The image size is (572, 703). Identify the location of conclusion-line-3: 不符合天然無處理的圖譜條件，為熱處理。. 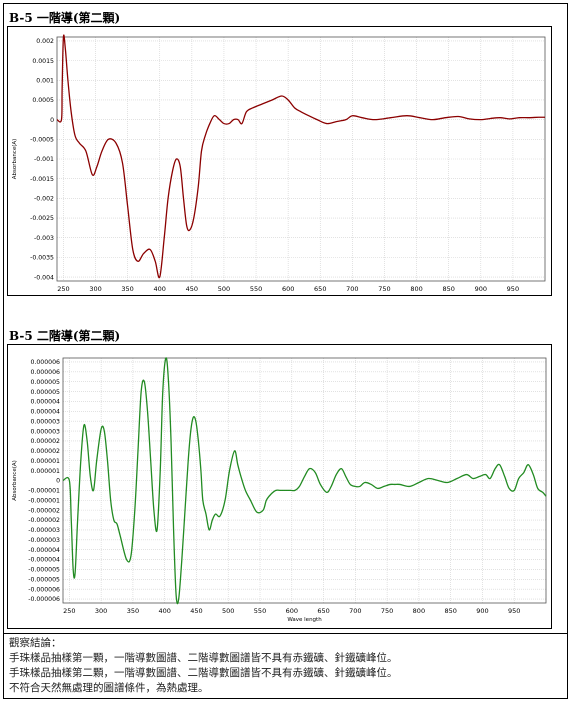
(109, 688).